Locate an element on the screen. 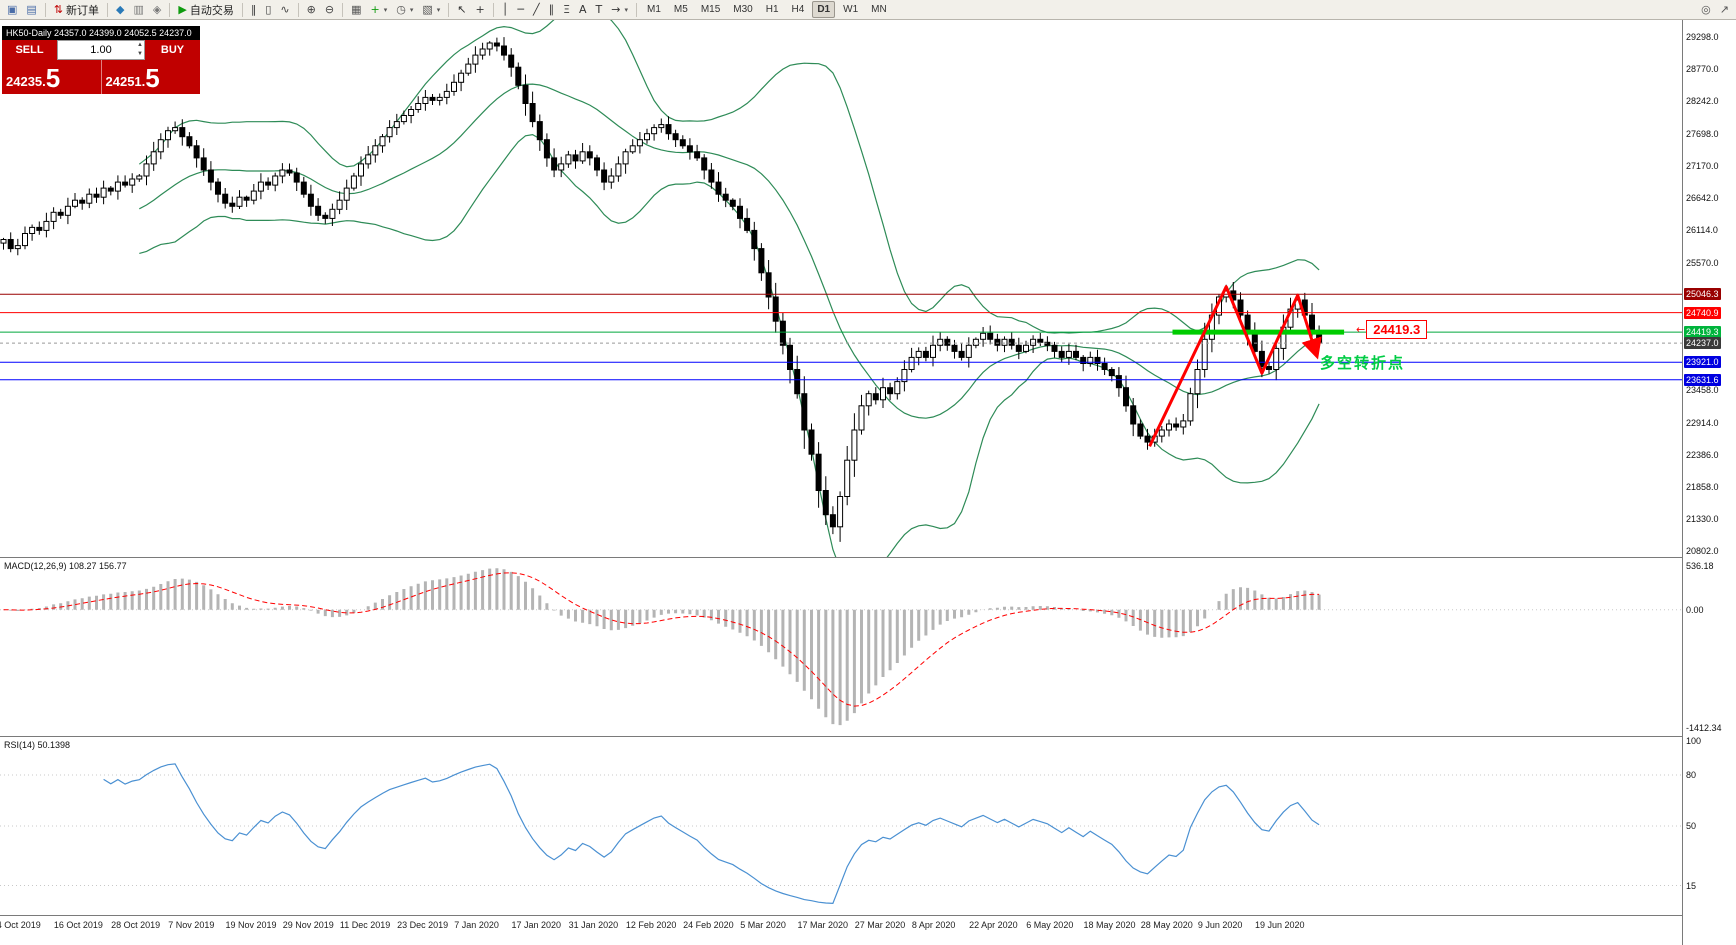 Image resolution: width=1736 pixels, height=945 pixels. volume-input: 1.00 ▲ ▼ is located at coordinates (101, 50).